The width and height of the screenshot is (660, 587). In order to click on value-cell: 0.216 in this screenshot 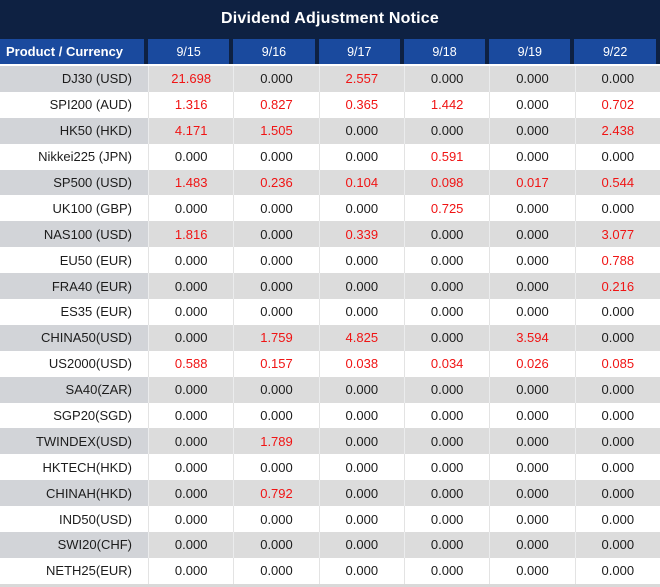, I will do `click(617, 286)`.